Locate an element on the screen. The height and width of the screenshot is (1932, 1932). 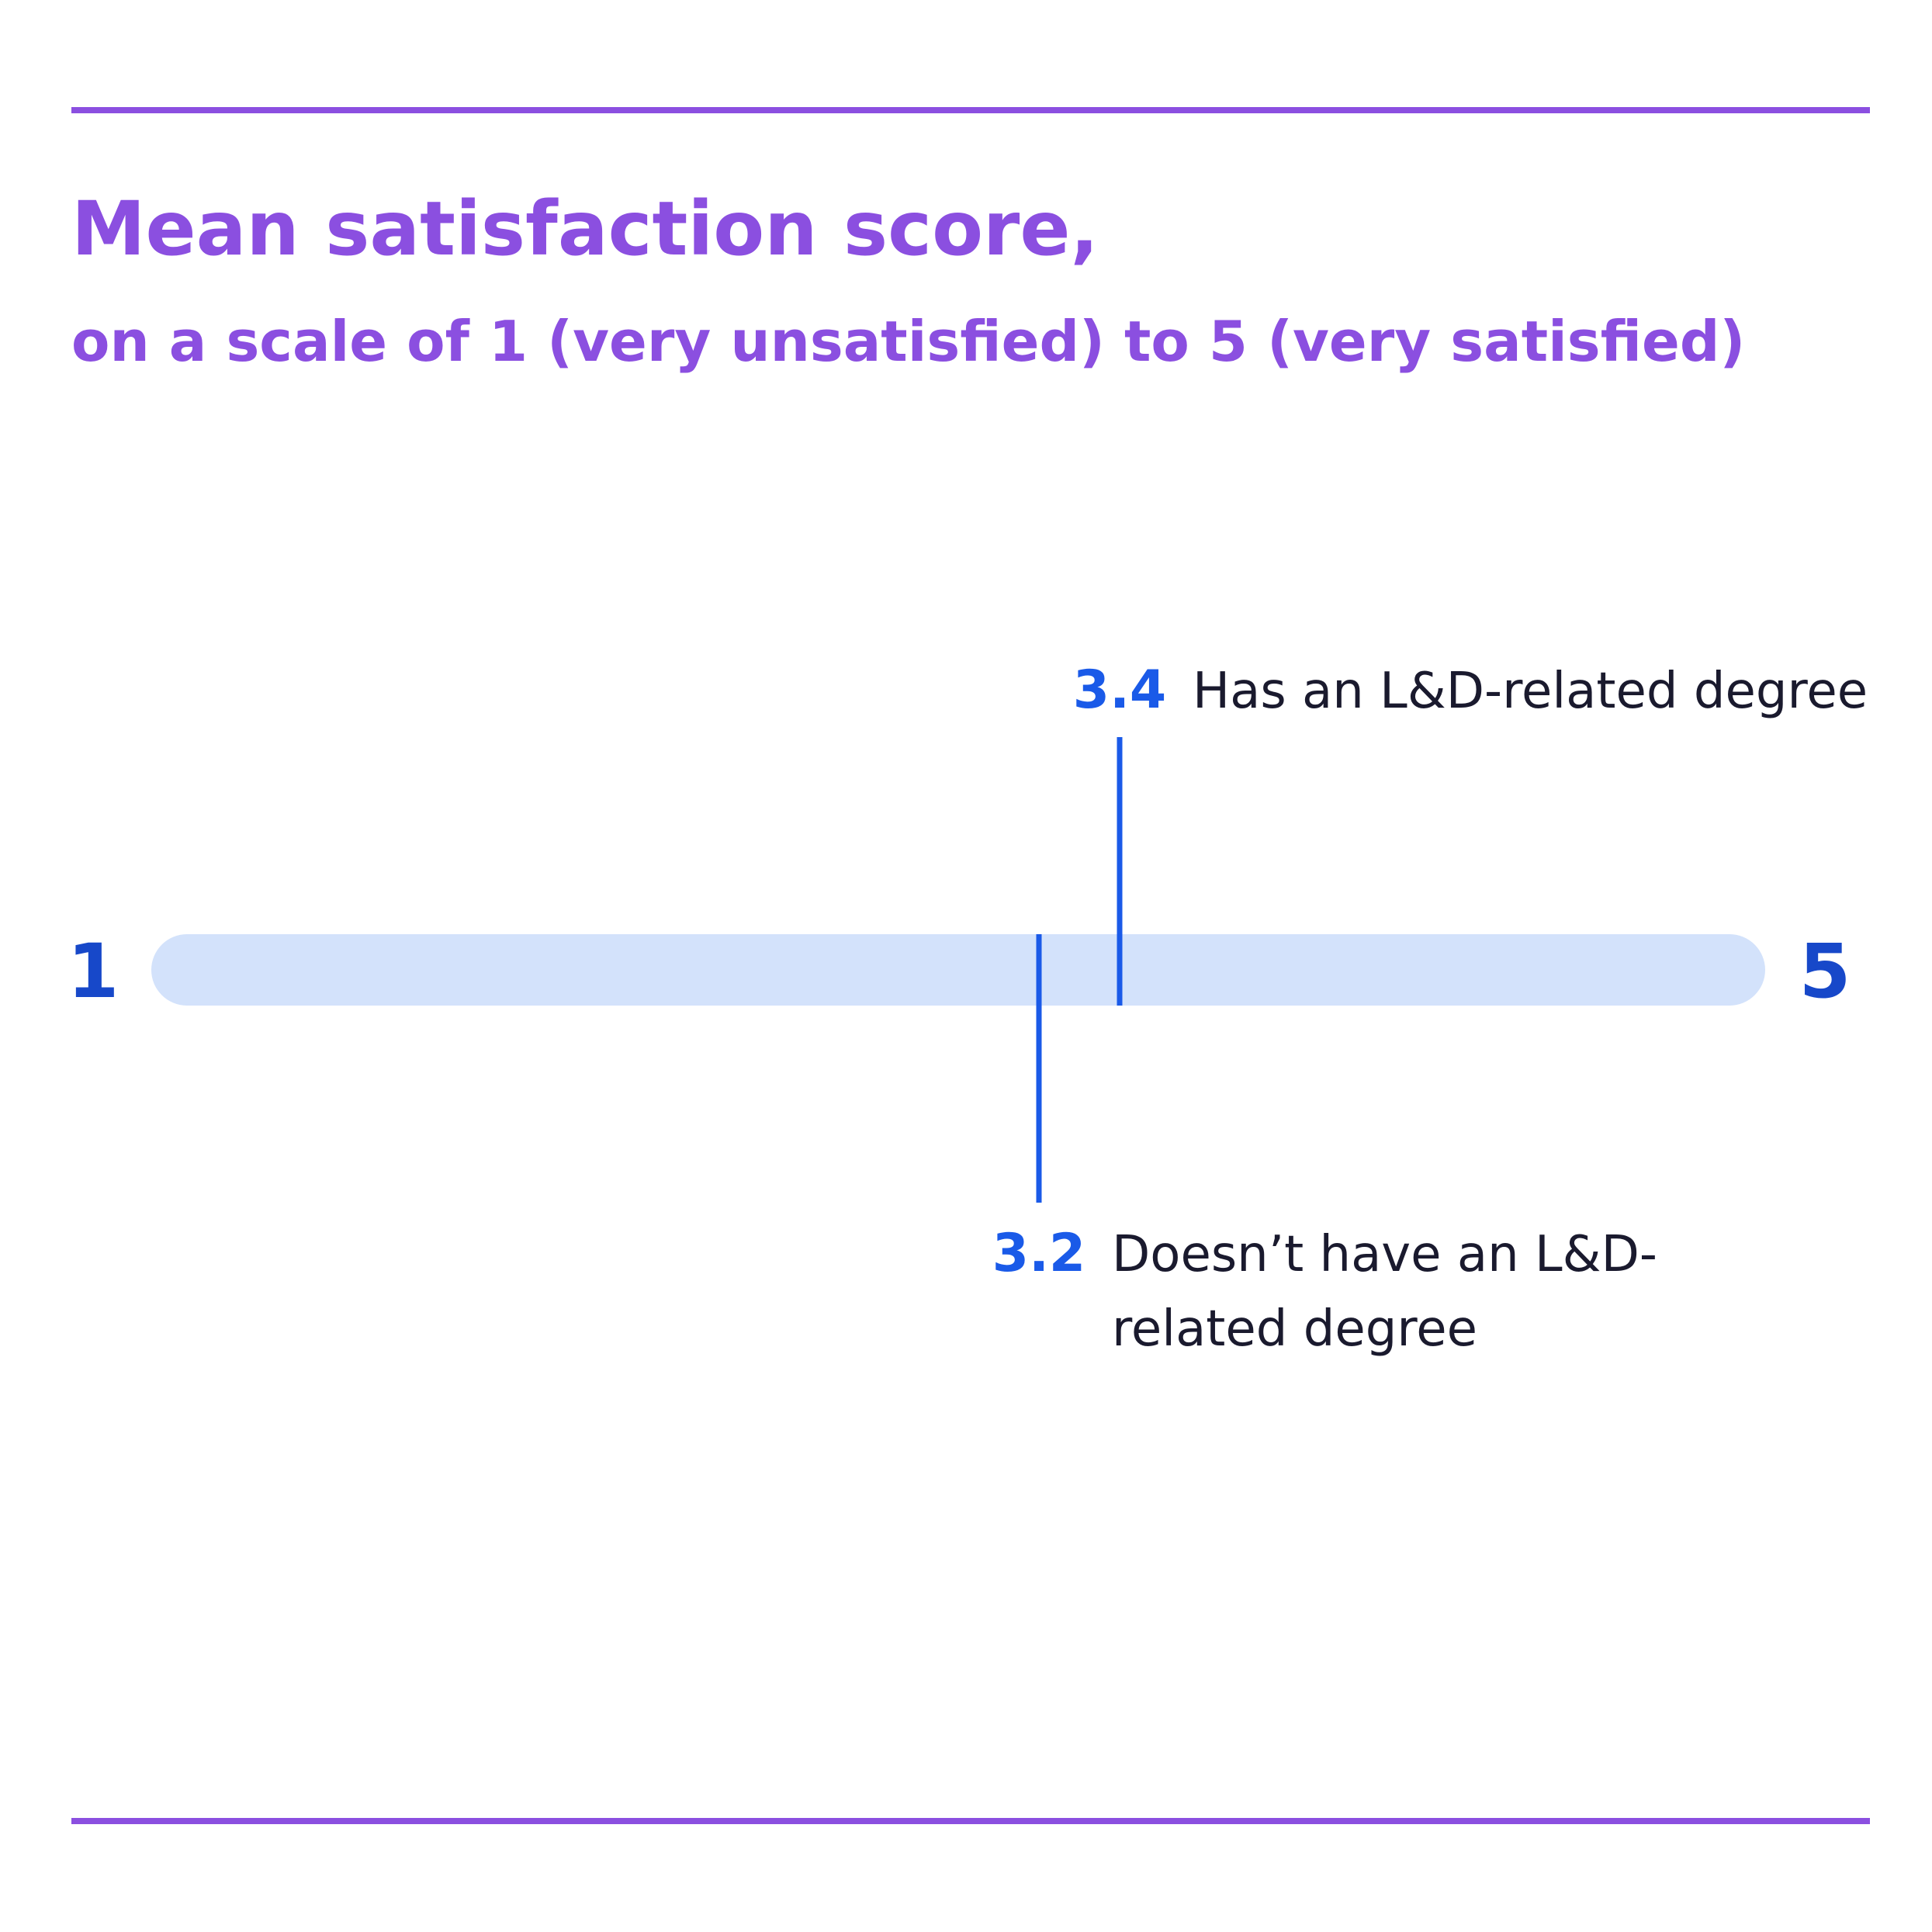
scale-min-label: 1 is located at coordinates (93, 972).